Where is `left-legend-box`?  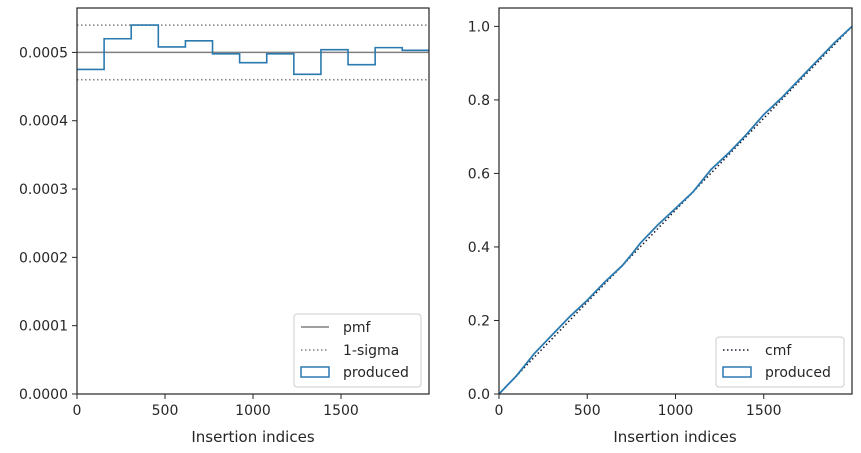 left-legend-box is located at coordinates (357, 350).